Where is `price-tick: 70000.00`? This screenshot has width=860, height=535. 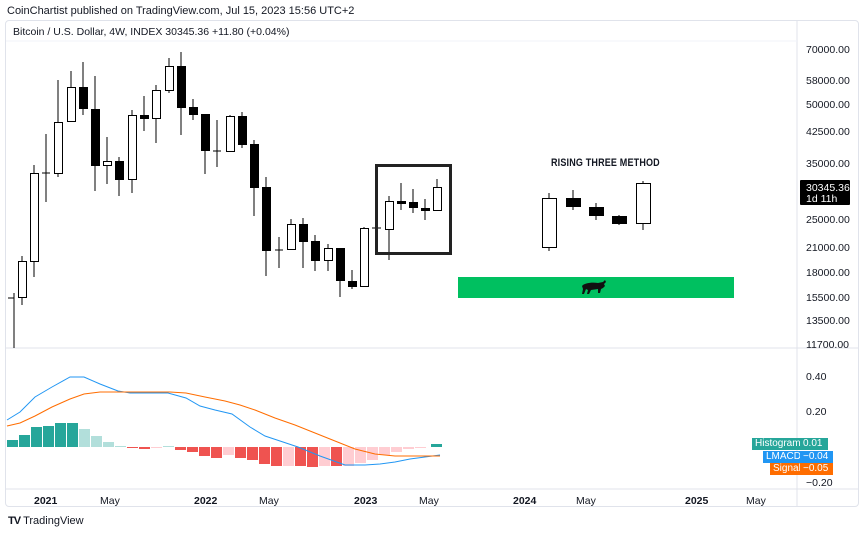
price-tick: 70000.00 is located at coordinates (828, 50).